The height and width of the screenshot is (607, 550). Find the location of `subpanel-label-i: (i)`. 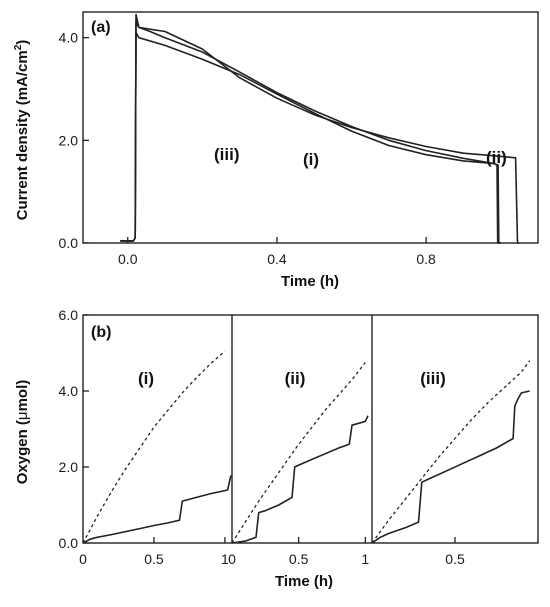

subpanel-label-i: (i) is located at coordinates (146, 378).